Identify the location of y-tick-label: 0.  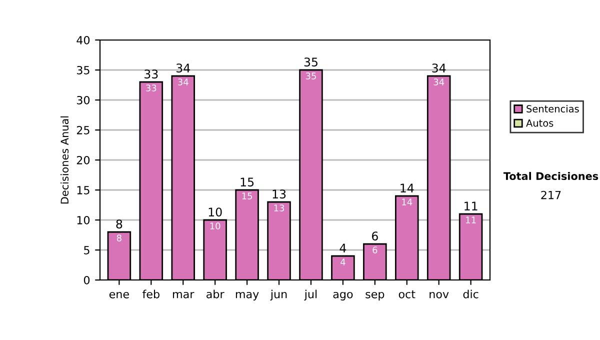
(87, 280).